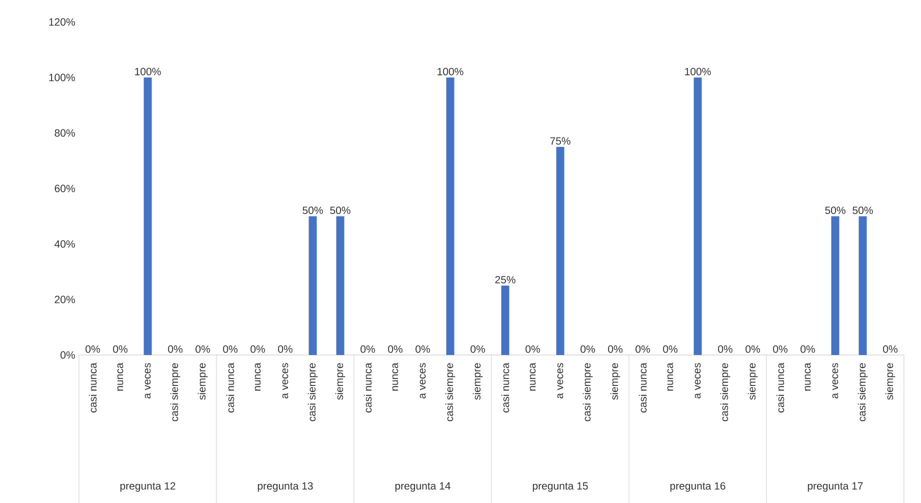  I want to click on y-tick-label: 80%, so click(64, 133).